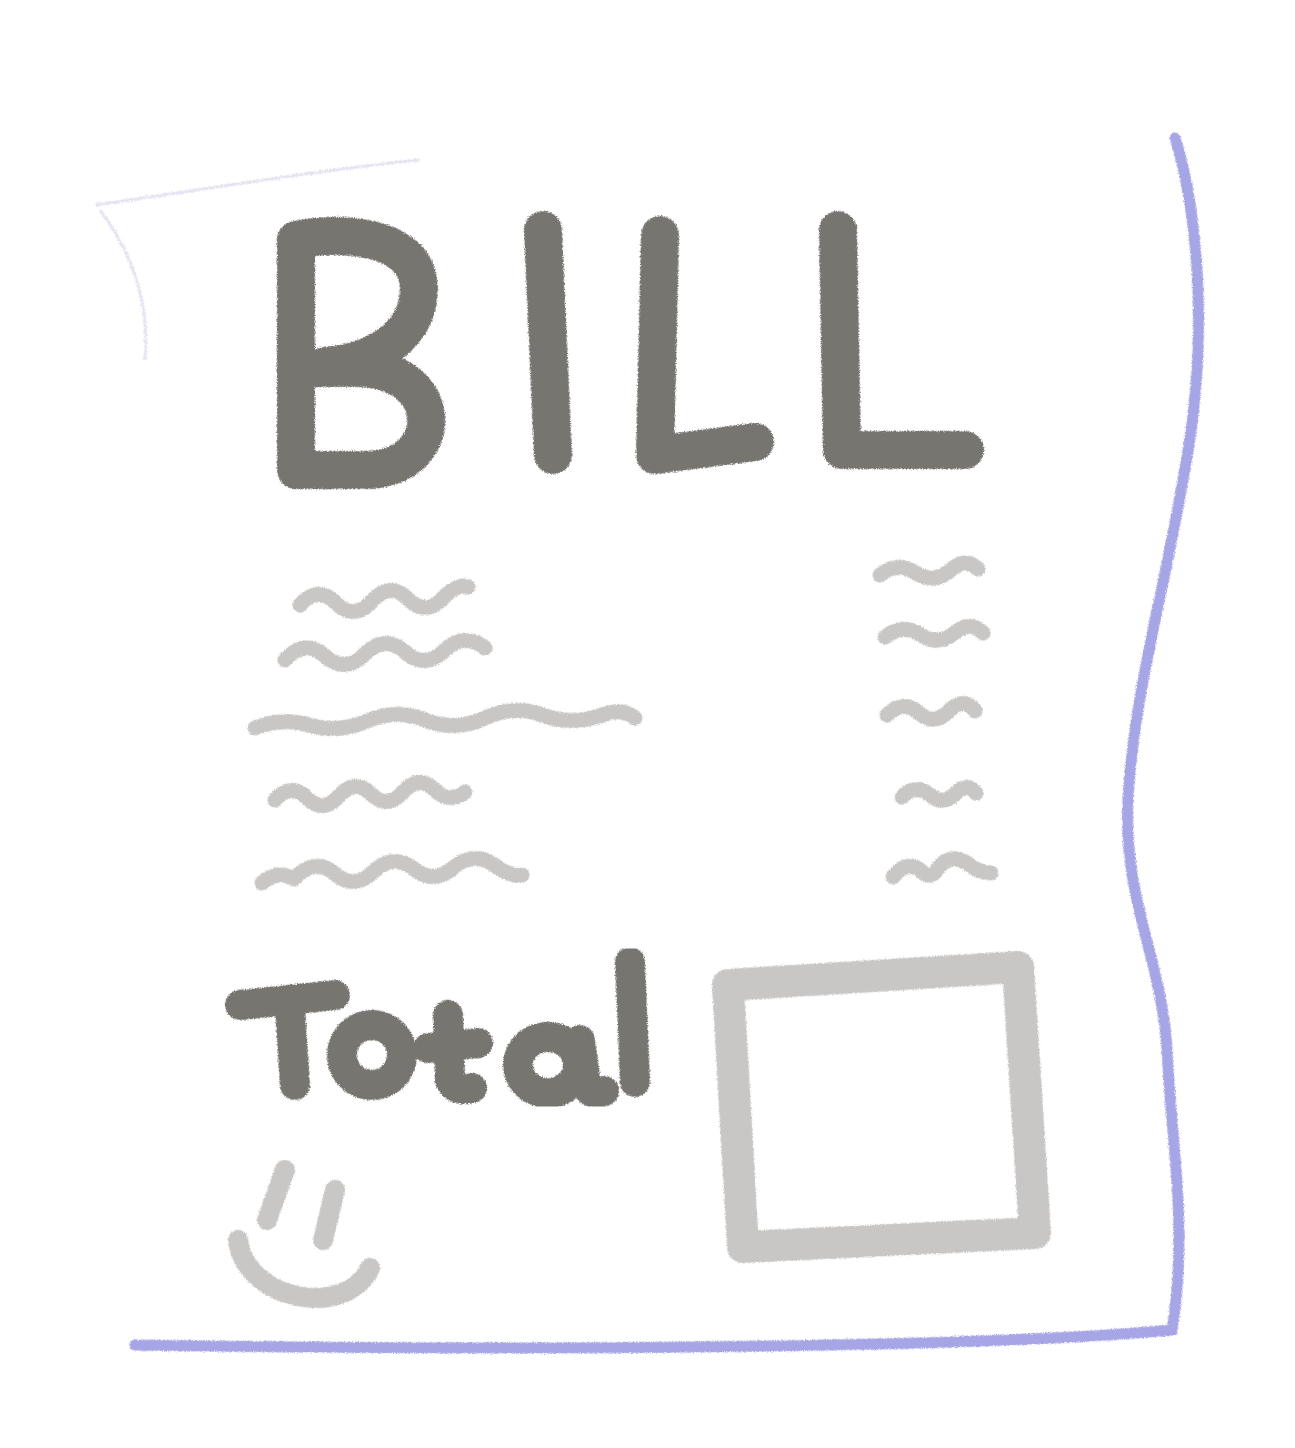 The height and width of the screenshot is (1448, 1295). I want to click on total-amount-box, so click(881, 1107).